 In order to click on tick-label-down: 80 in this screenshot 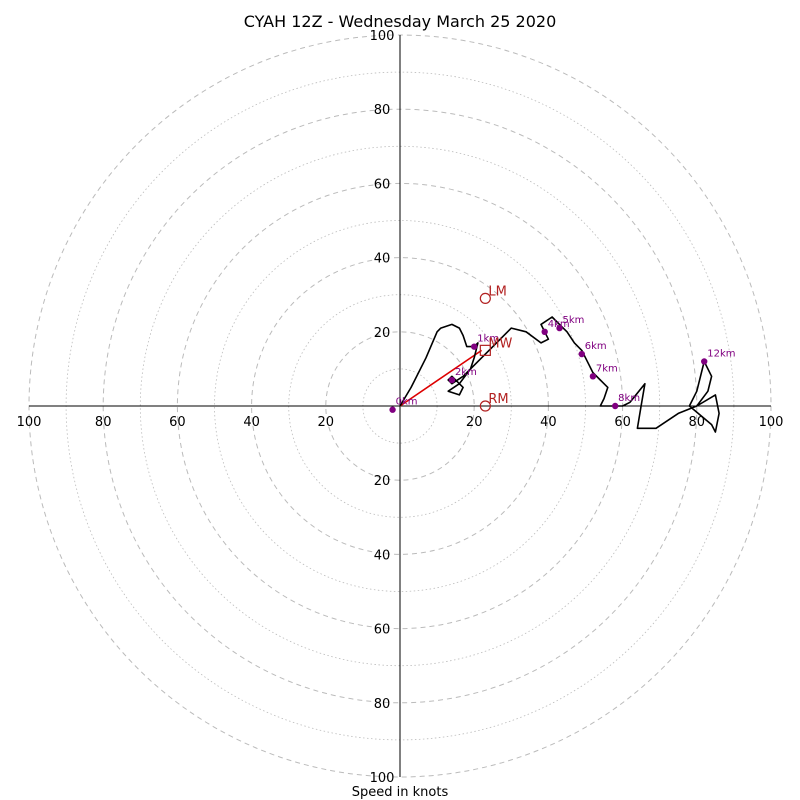, I will do `click(382, 704)`.